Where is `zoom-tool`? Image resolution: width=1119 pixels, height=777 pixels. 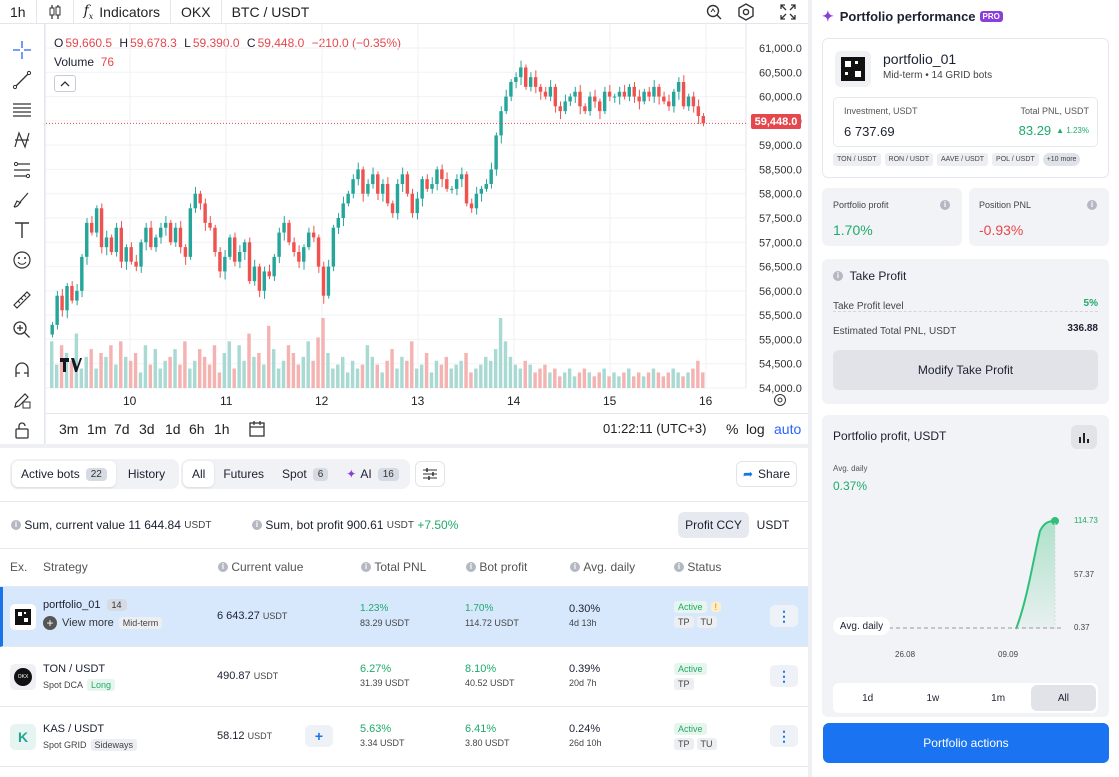
zoom-tool is located at coordinates (22, 330).